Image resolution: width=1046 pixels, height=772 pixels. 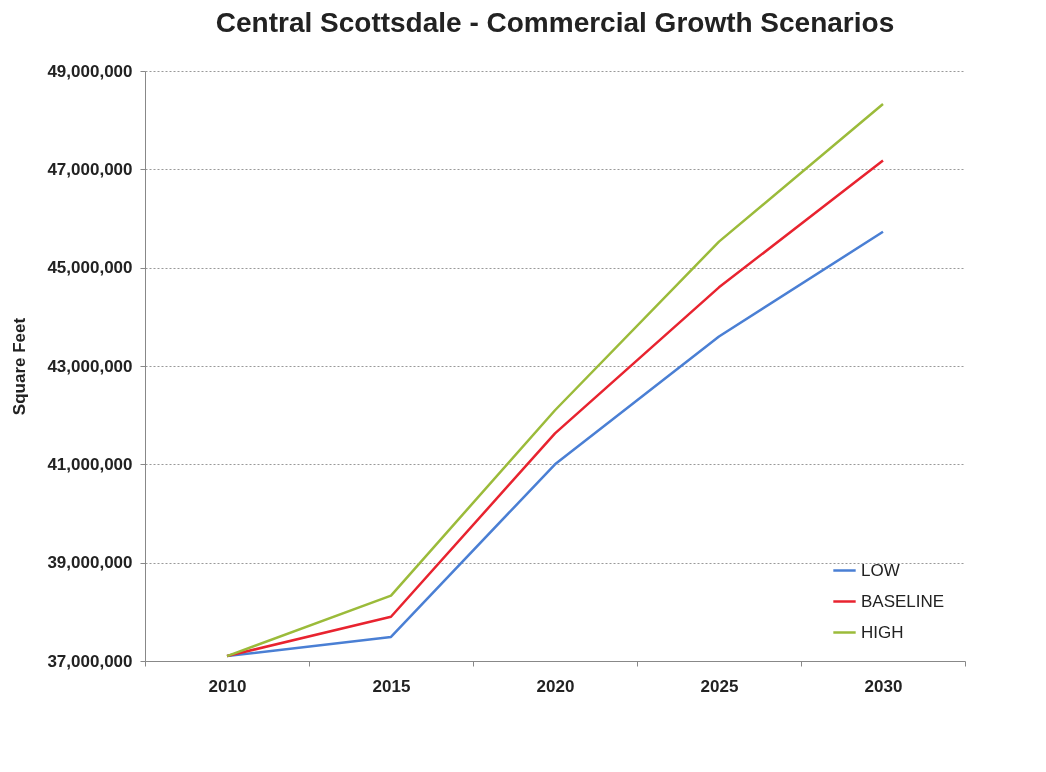 What do you see at coordinates (90, 563) in the screenshot?
I see `y-tick-label: 39,000,000` at bounding box center [90, 563].